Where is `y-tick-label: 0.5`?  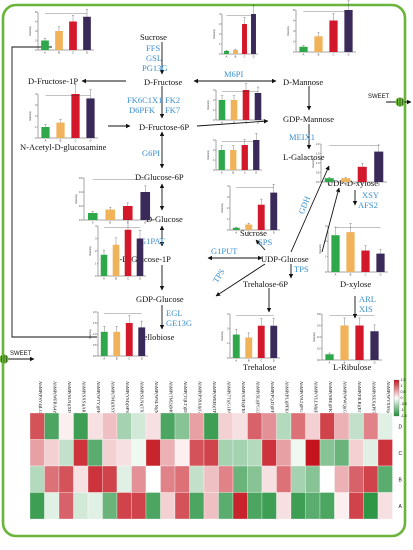
y-tick-label: 0.5 is located at coordinates (95, 345).